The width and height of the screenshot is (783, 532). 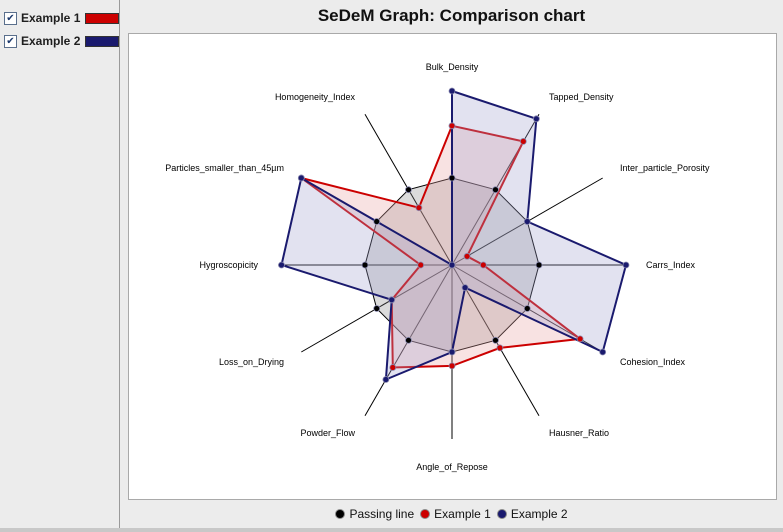 I want to click on legend-item-passing-line: Passing line, so click(x=374, y=514).